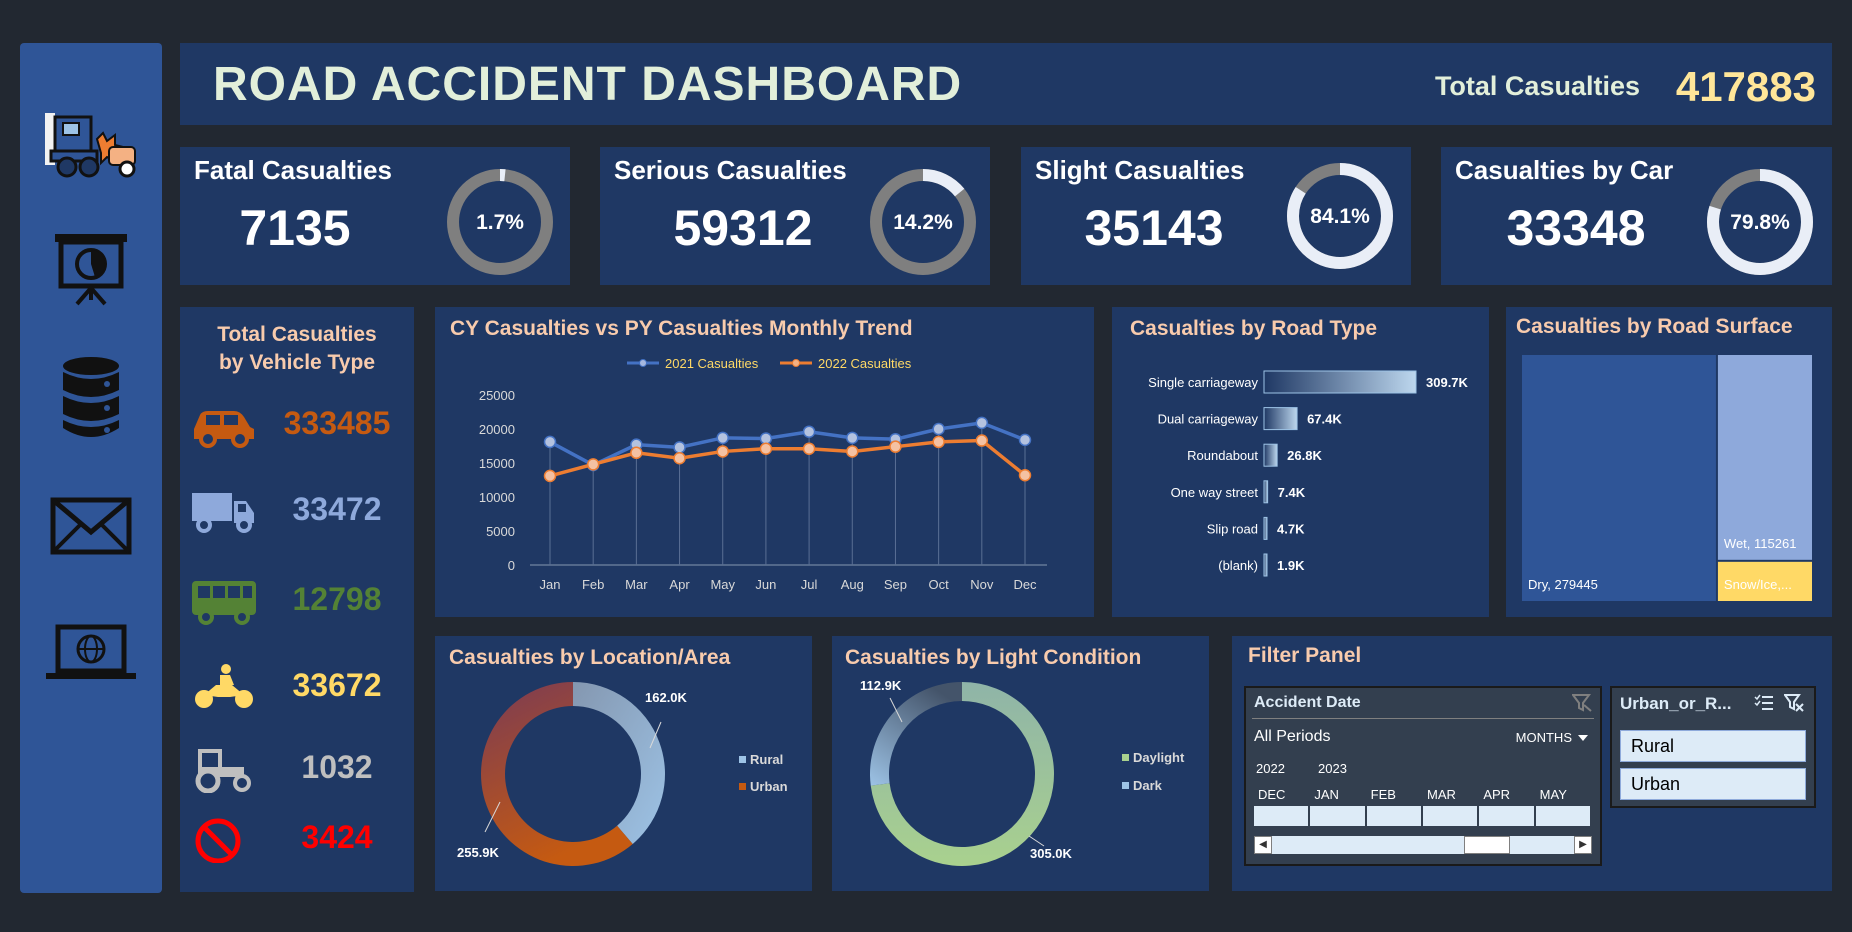  What do you see at coordinates (766, 759) in the screenshot?
I see `legend-label: Rural` at bounding box center [766, 759].